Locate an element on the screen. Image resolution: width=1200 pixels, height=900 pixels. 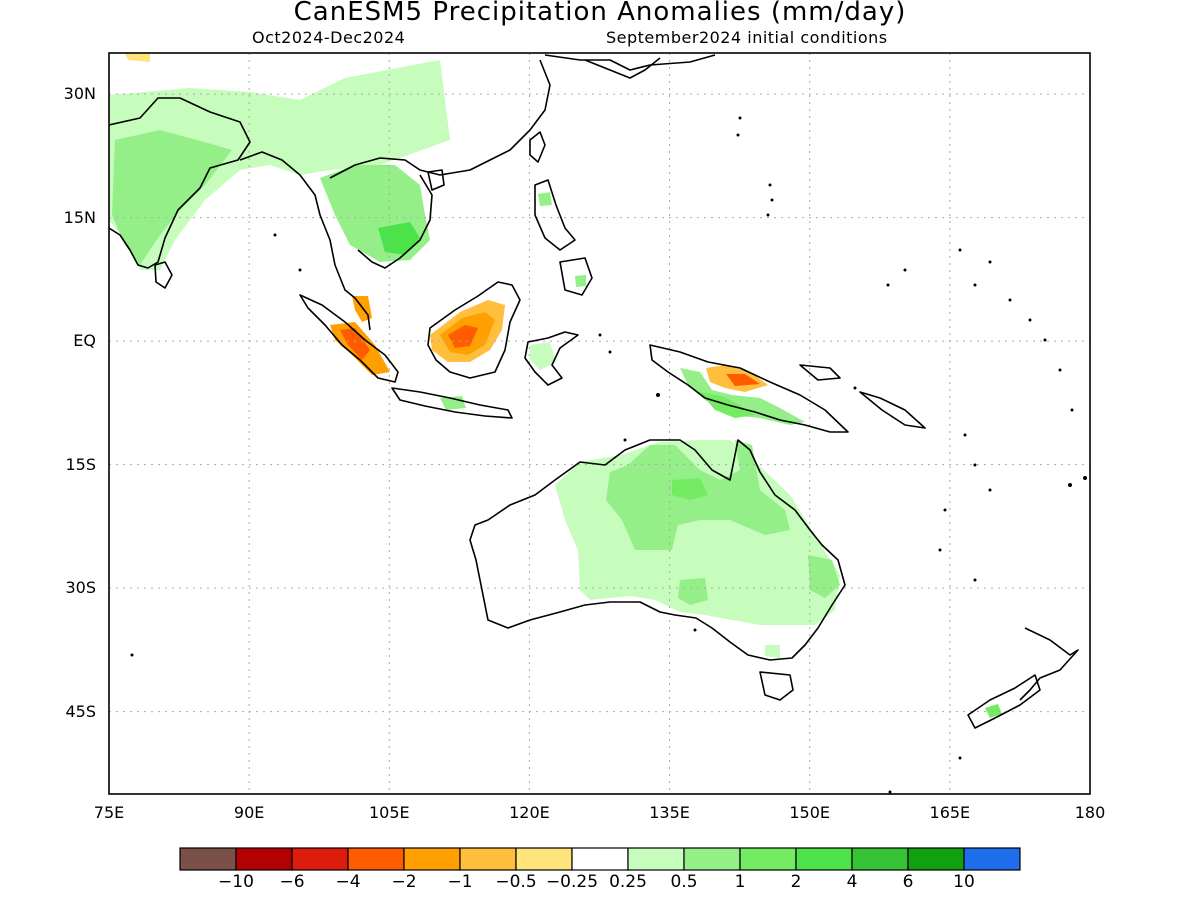
lon-tick-label: 165E is located at coordinates (950, 812).